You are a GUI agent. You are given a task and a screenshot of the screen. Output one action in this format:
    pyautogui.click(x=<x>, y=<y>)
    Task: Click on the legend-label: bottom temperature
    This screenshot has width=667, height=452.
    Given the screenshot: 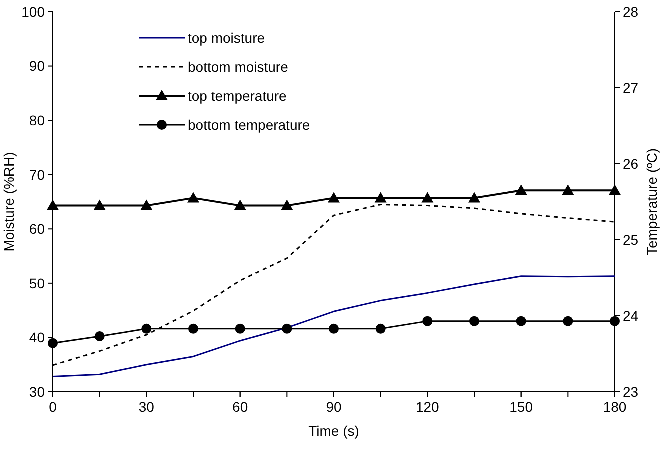 What is the action you would take?
    pyautogui.click(x=249, y=124)
    